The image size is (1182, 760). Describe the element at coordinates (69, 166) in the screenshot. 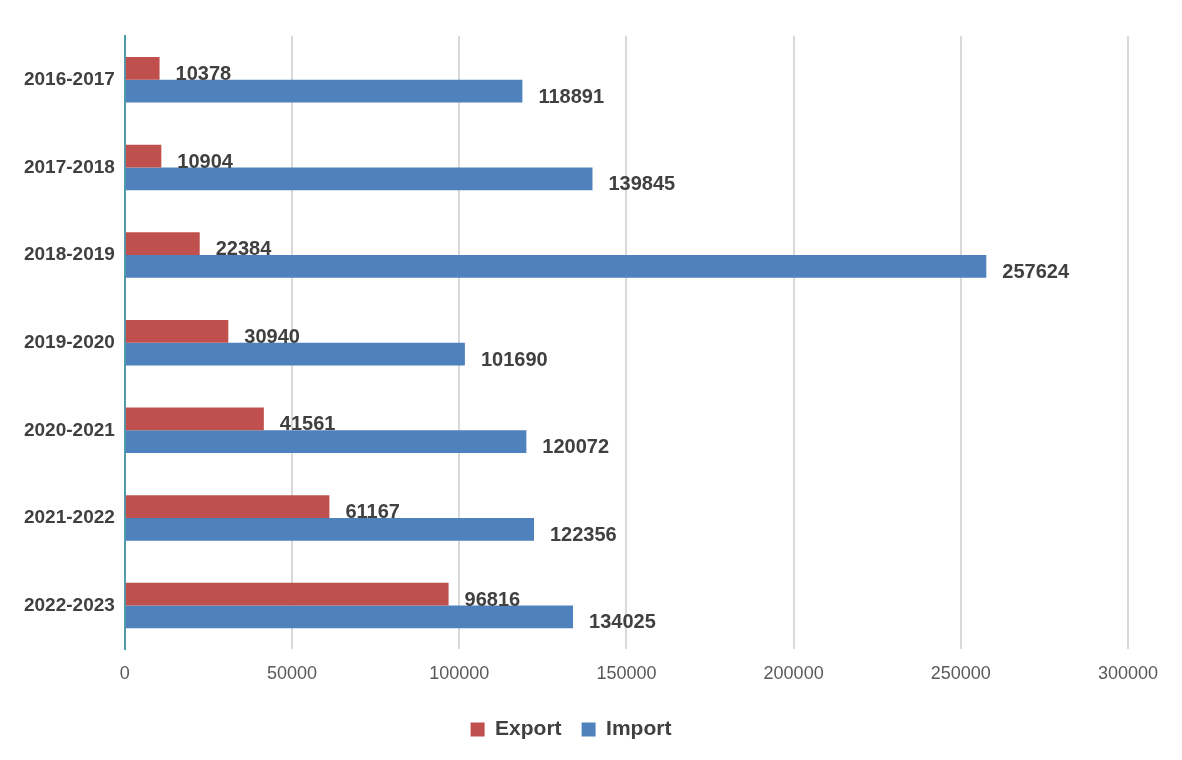

I see `y-tick-label: 2017-2018` at that location.